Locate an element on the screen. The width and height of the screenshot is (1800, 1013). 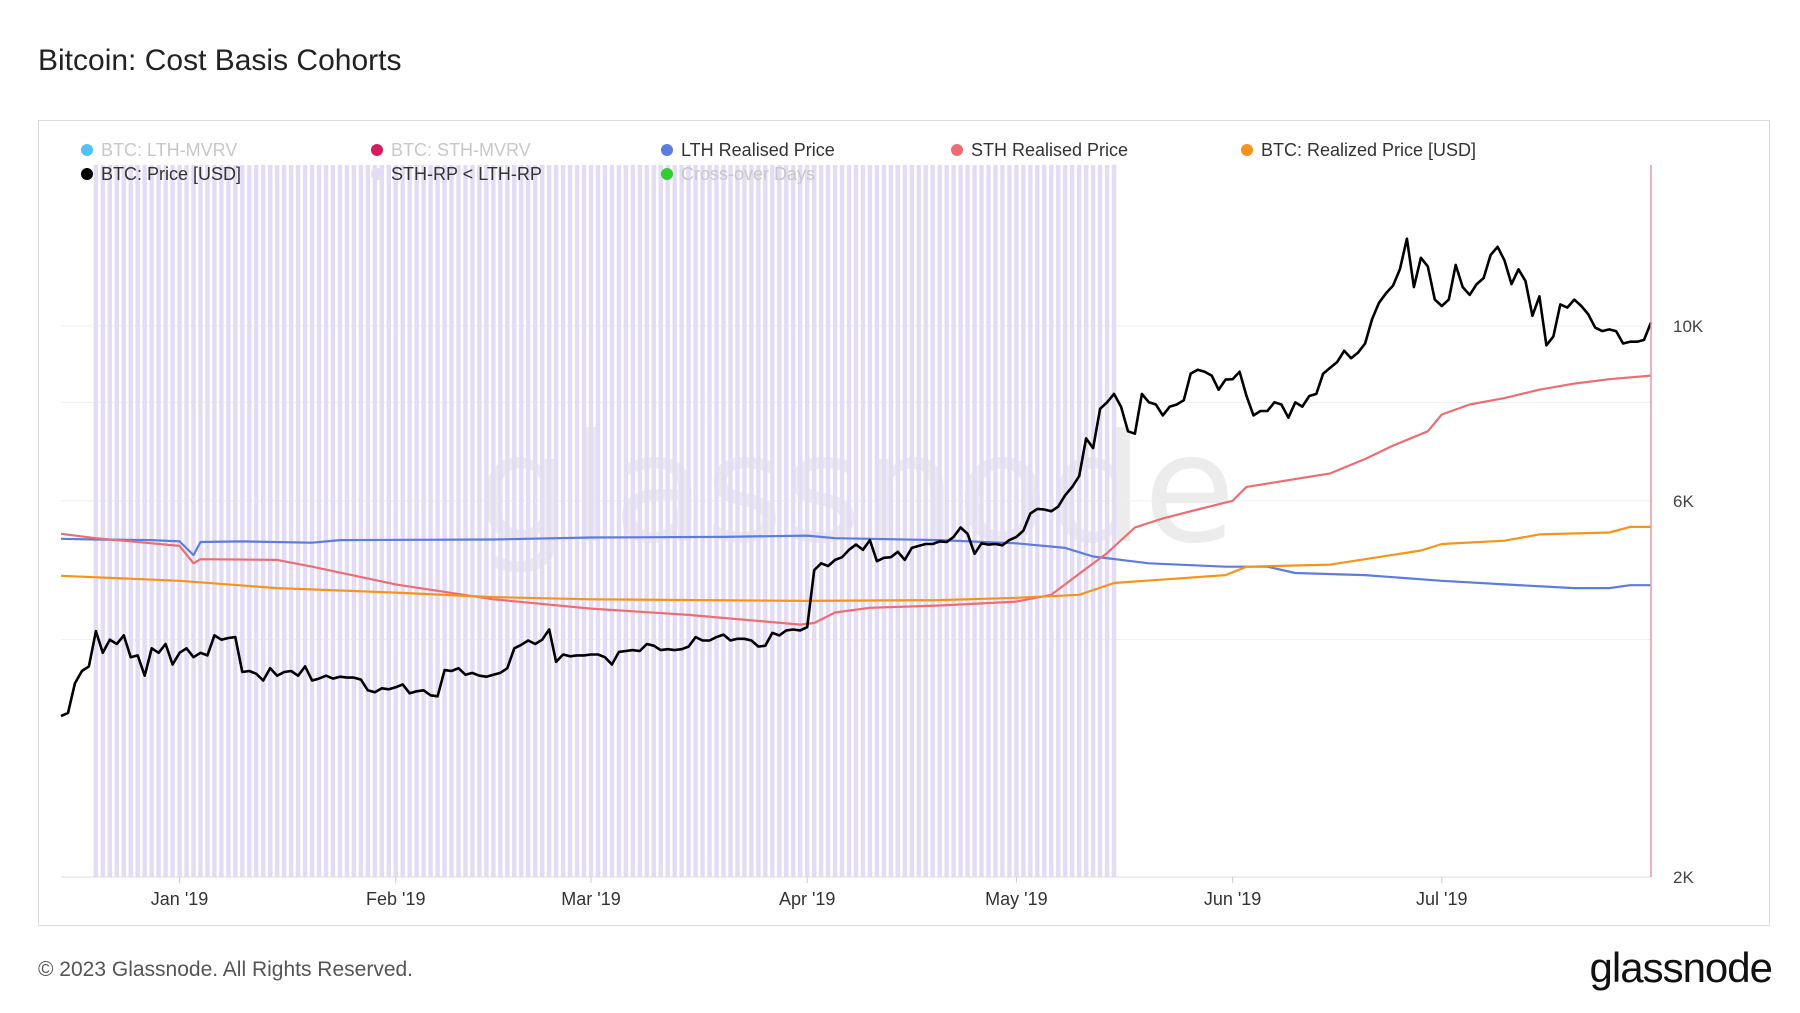
legend-label: STH Realised Price is located at coordinates (1050, 149).